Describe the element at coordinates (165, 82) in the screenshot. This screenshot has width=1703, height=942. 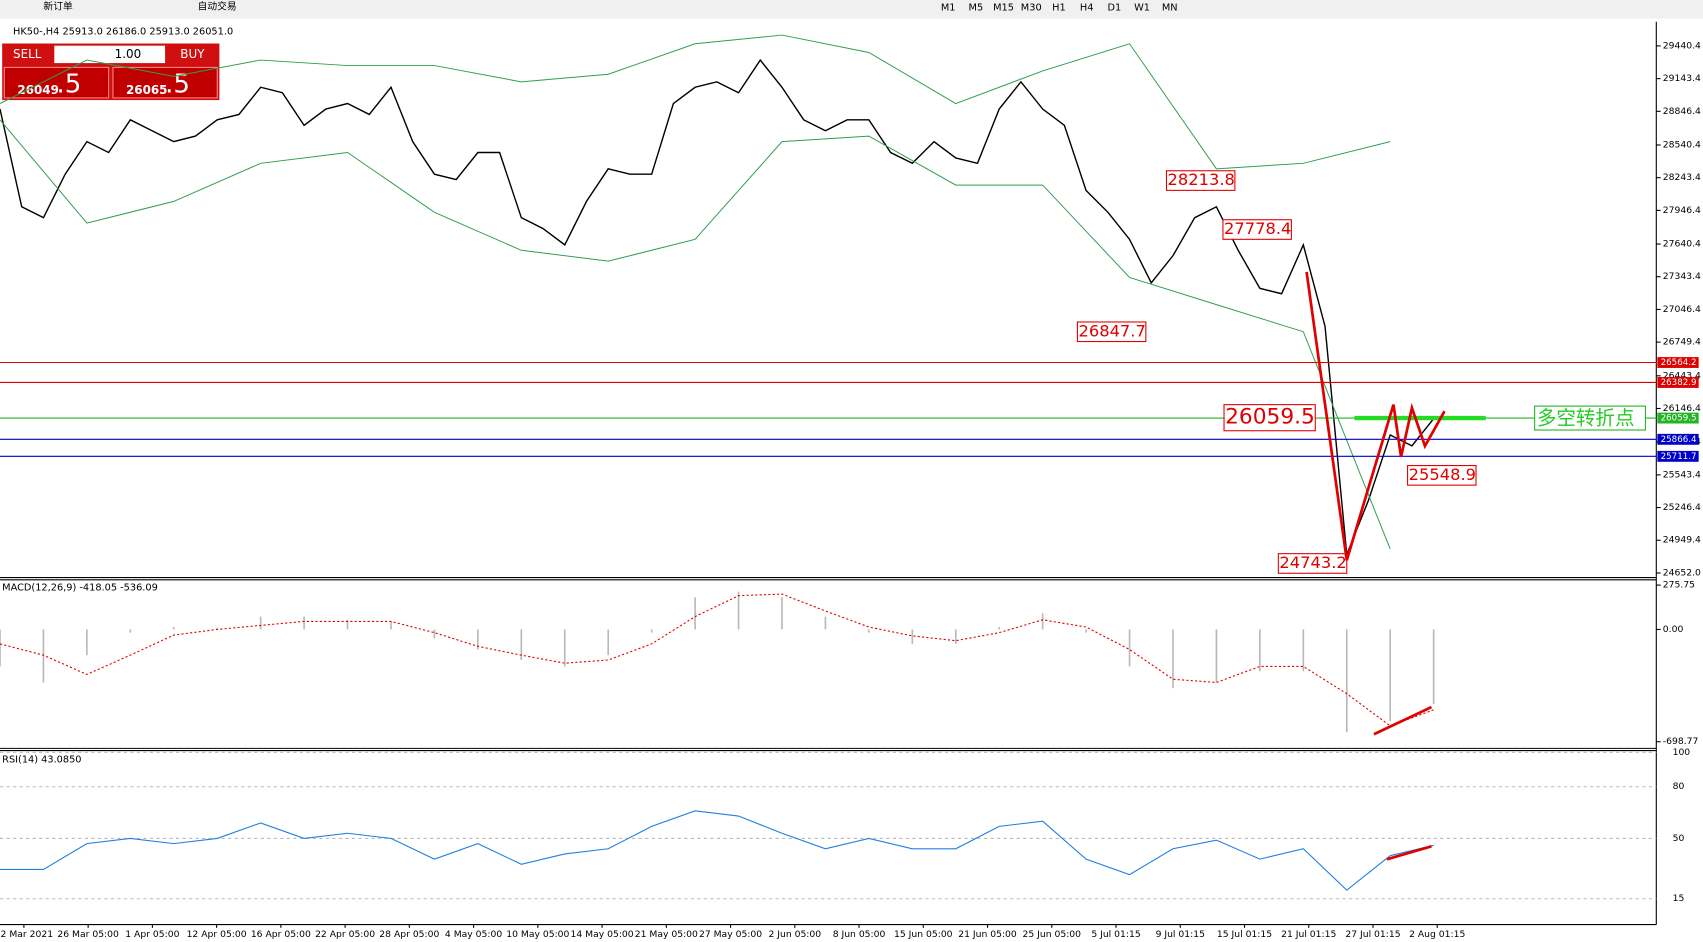
I see `buy-box` at that location.